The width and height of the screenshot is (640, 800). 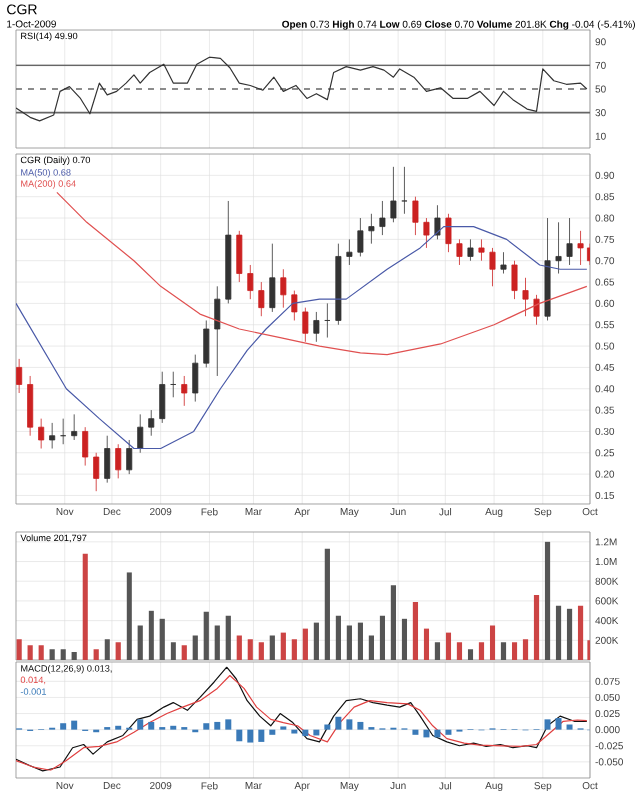 I want to click on line-series, so click(x=302, y=89).